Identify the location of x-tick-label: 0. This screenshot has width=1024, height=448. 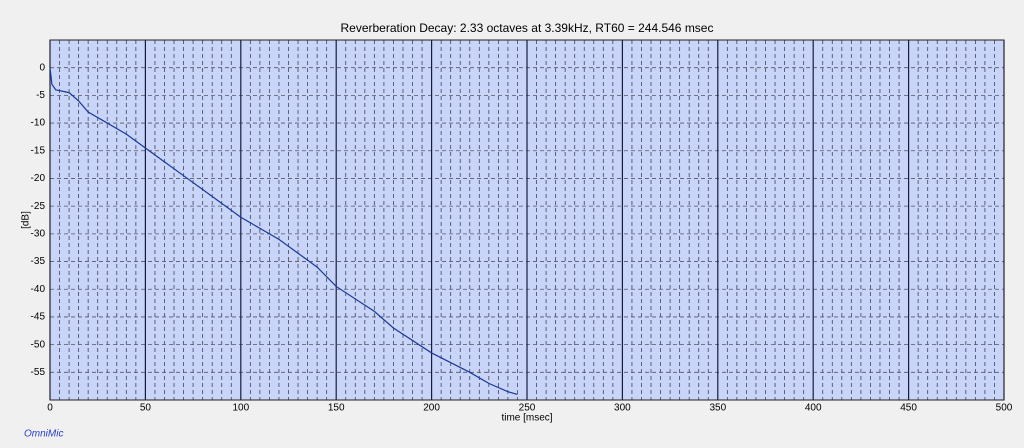
(50, 408).